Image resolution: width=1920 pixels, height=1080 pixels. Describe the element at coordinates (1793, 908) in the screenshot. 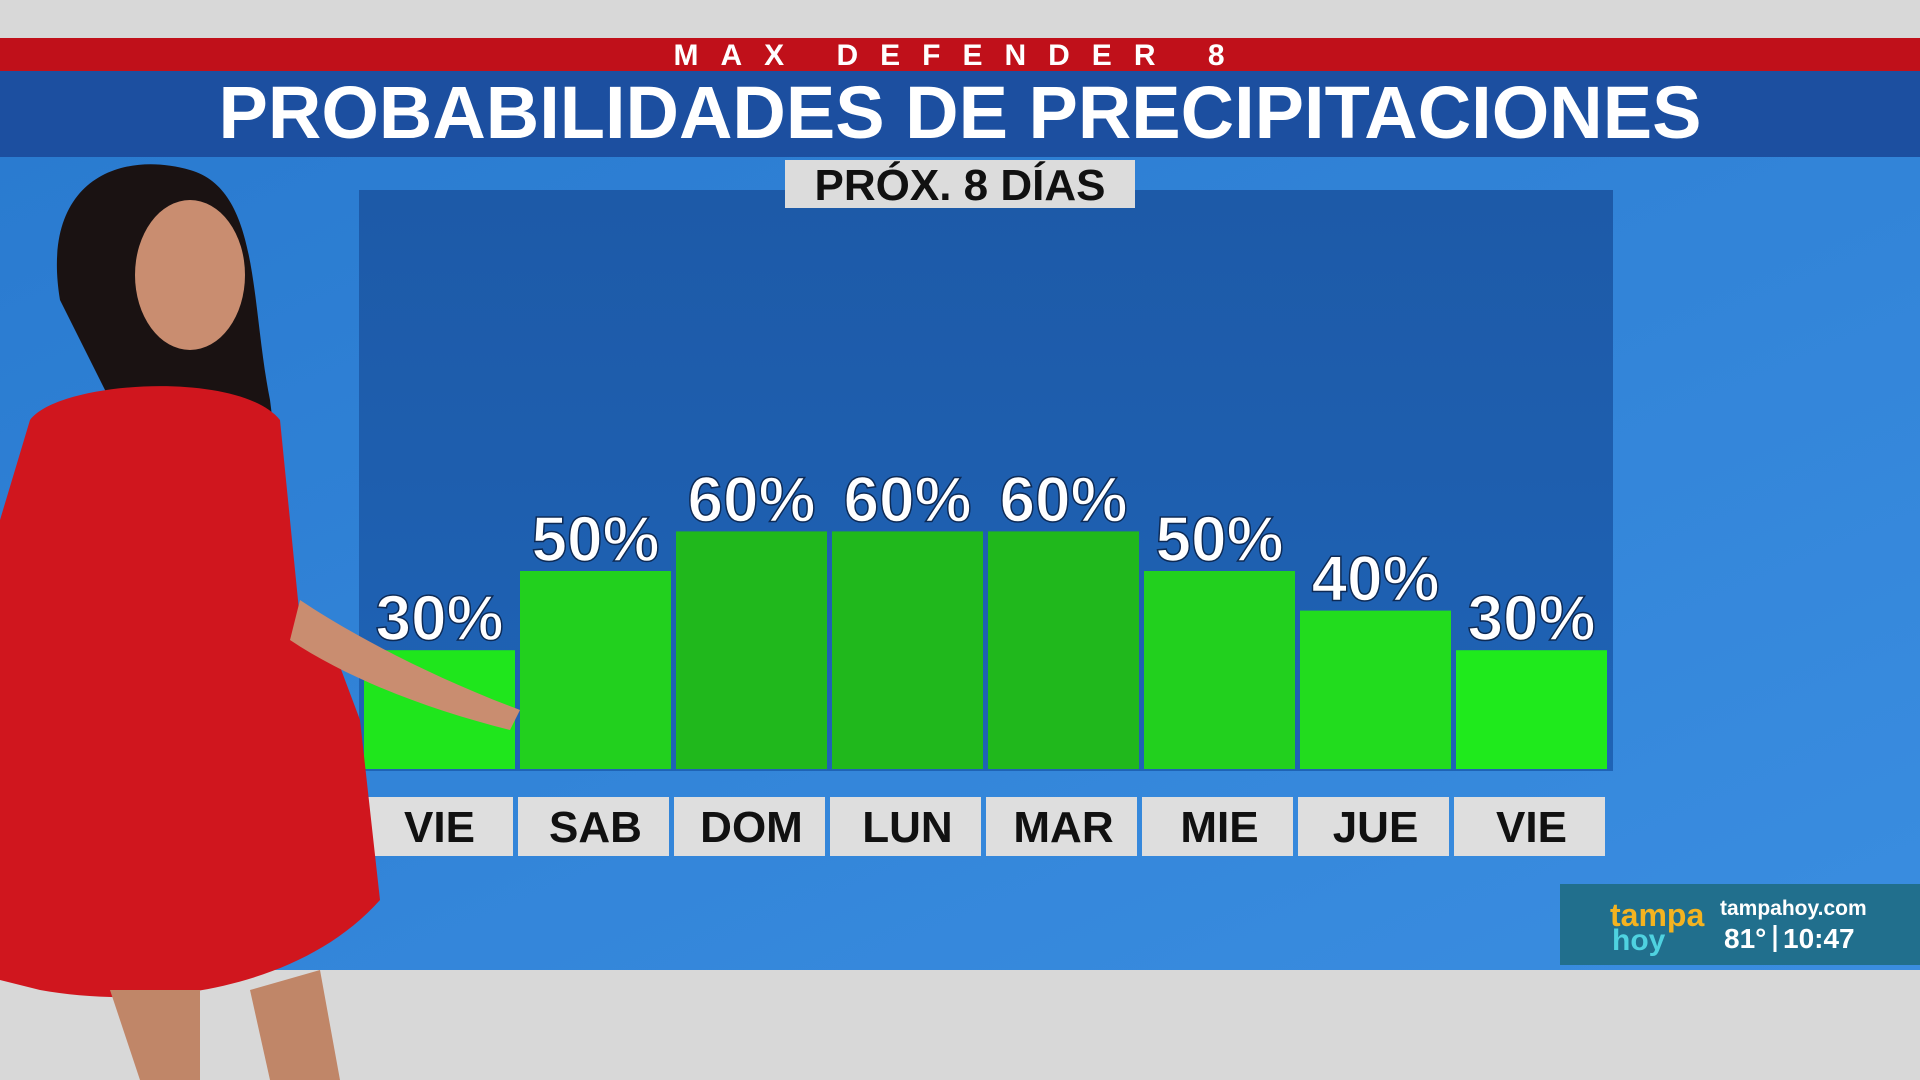

I see `logo-site: tampahoy.com` at that location.